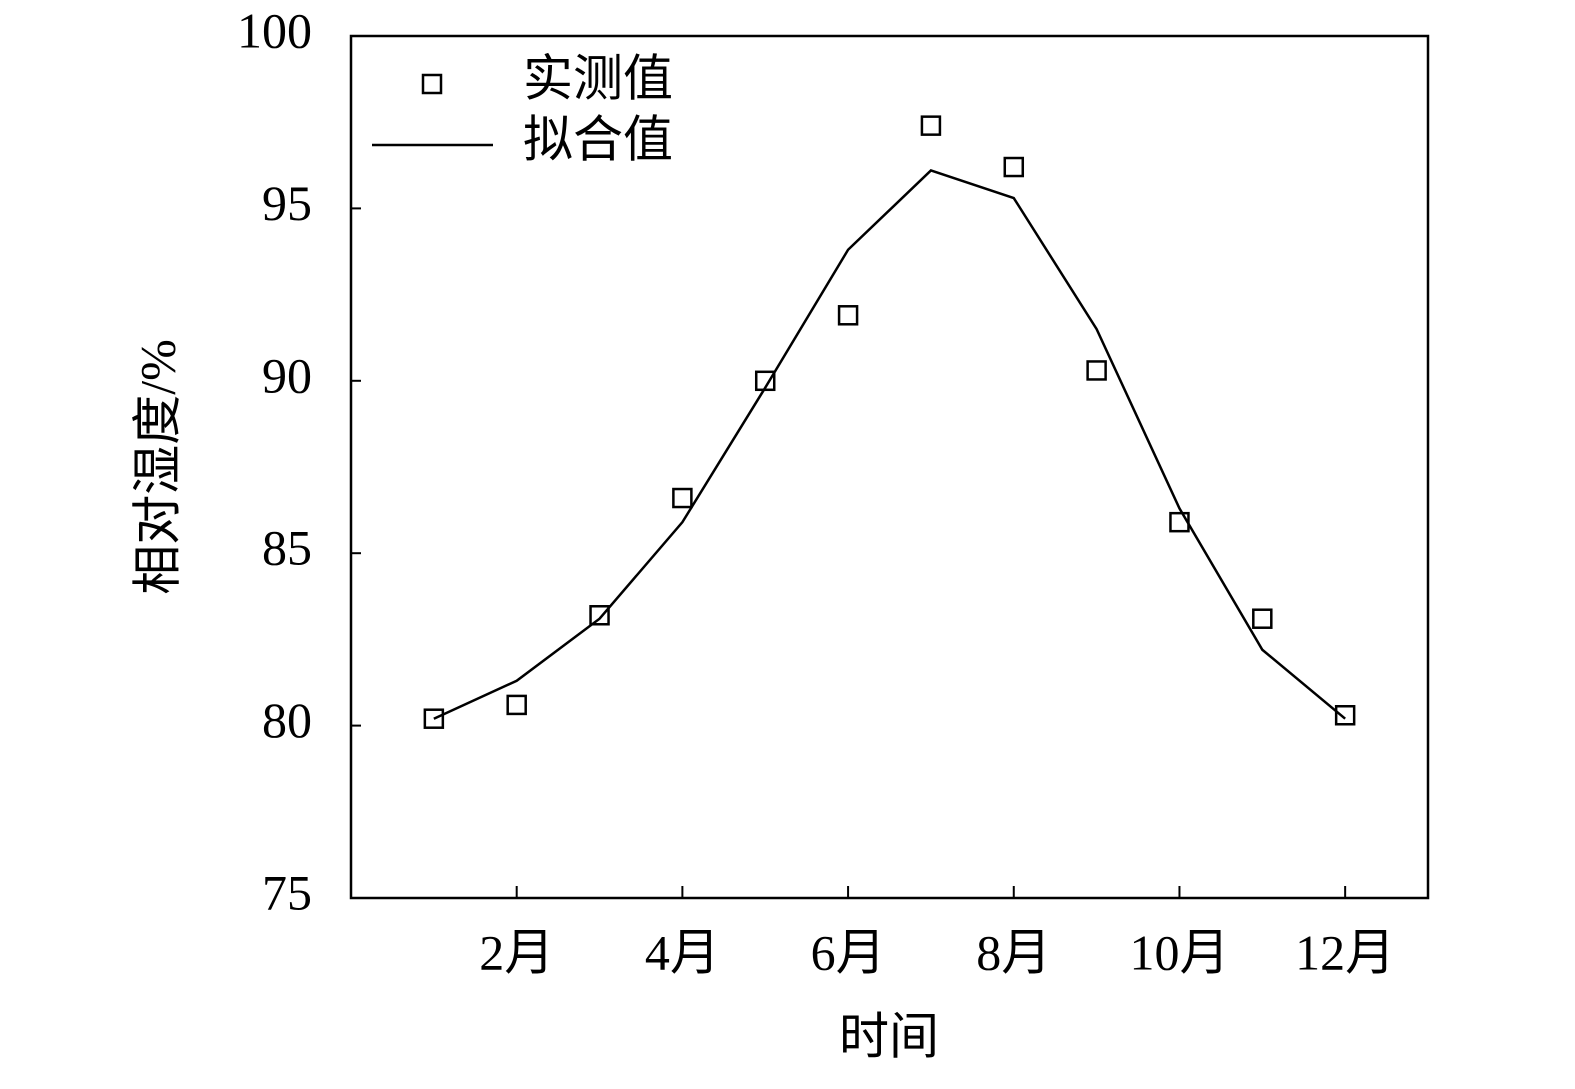 This screenshot has height=1089, width=1575. I want to click on x-tick-label: 4月, so click(682, 952).